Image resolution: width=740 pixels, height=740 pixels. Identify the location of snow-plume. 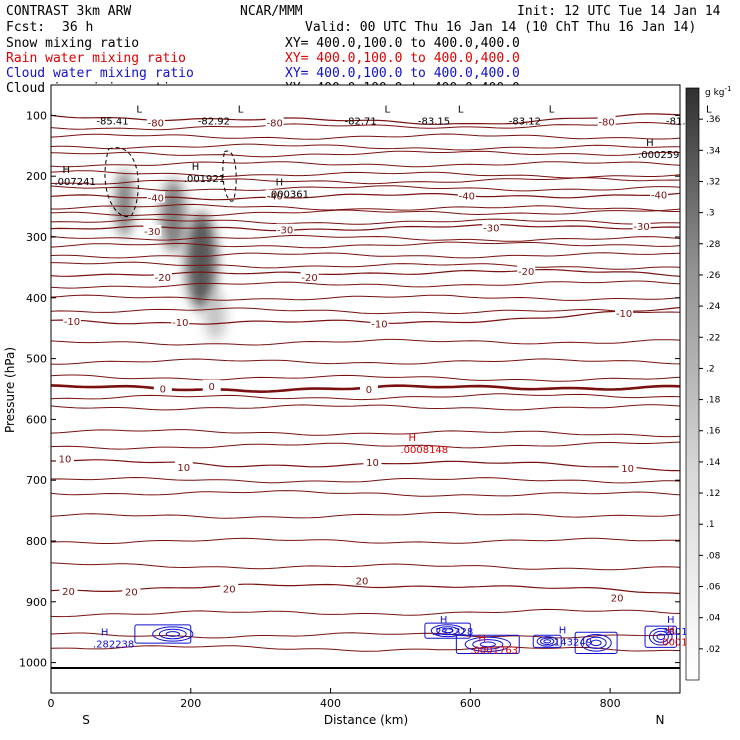
(201, 261).